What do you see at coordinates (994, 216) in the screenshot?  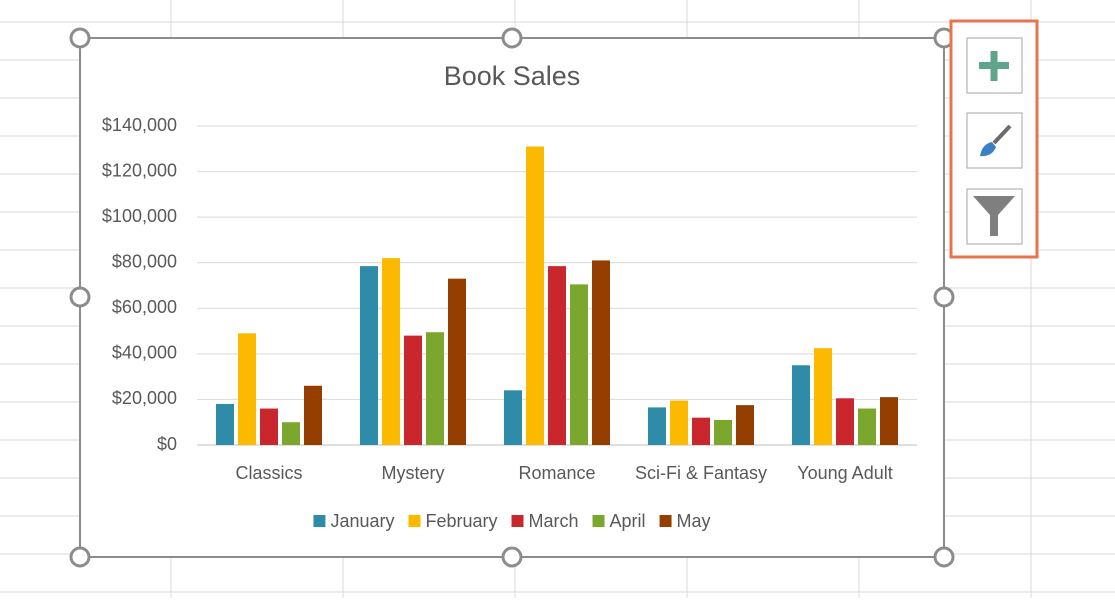 I see `chart-filters-button` at bounding box center [994, 216].